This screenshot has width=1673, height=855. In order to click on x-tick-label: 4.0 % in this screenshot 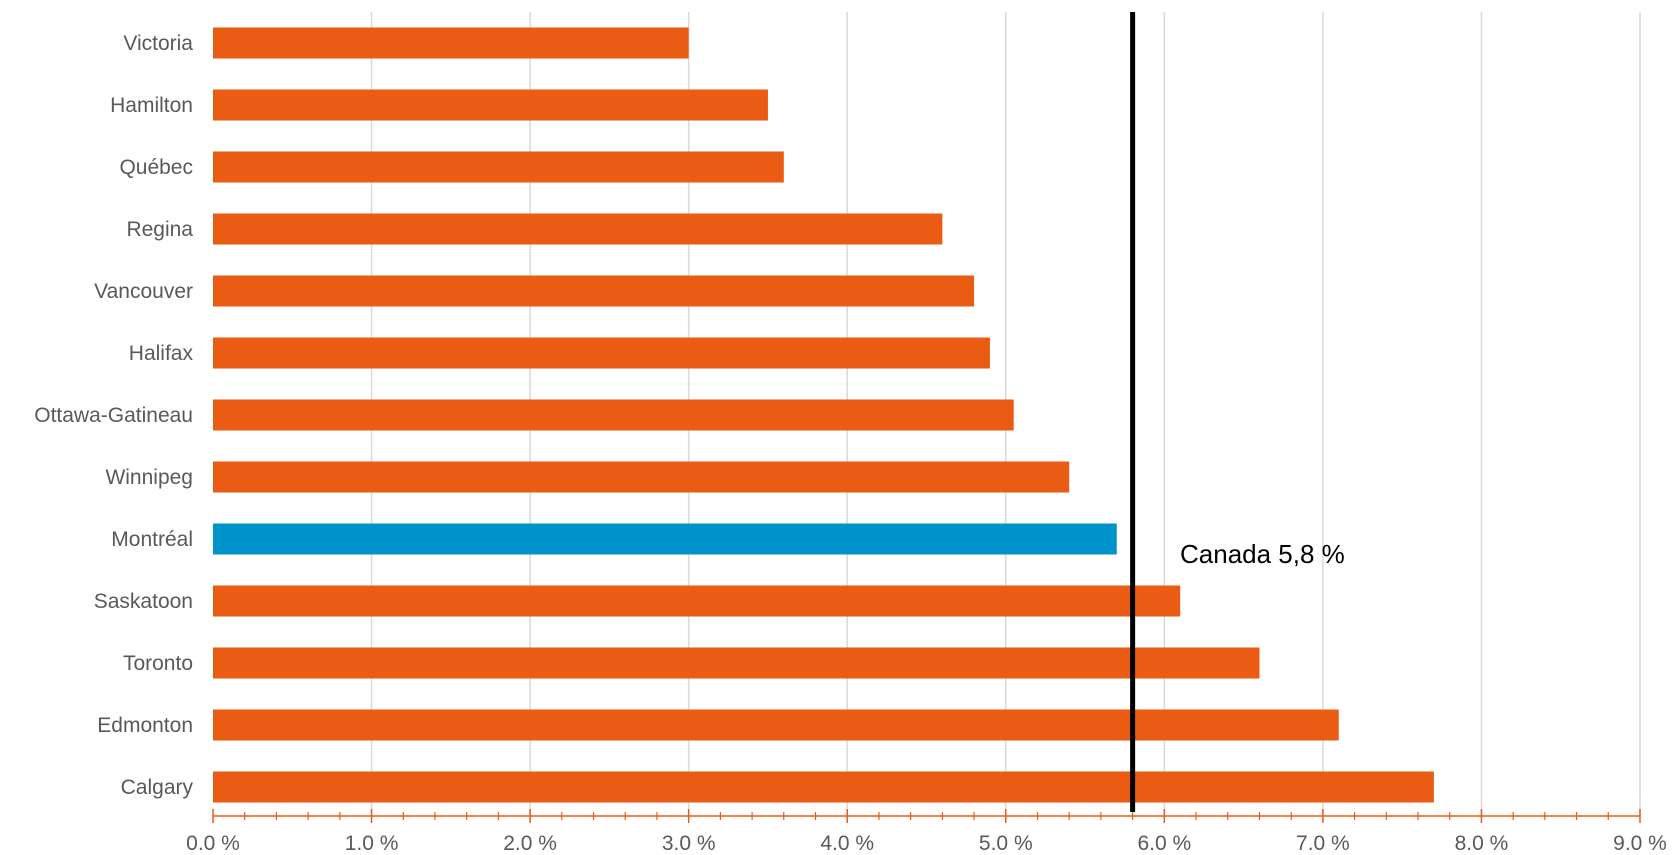, I will do `click(847, 843)`.